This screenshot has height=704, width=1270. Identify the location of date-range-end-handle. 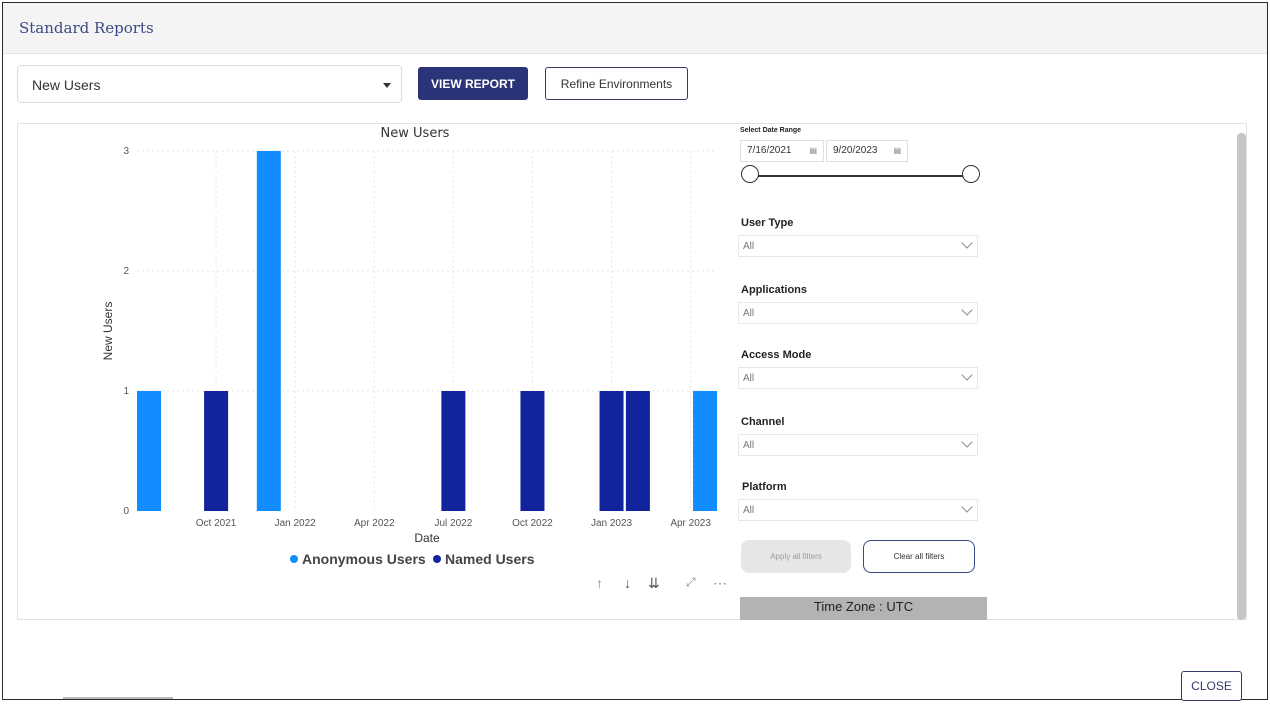
(971, 174).